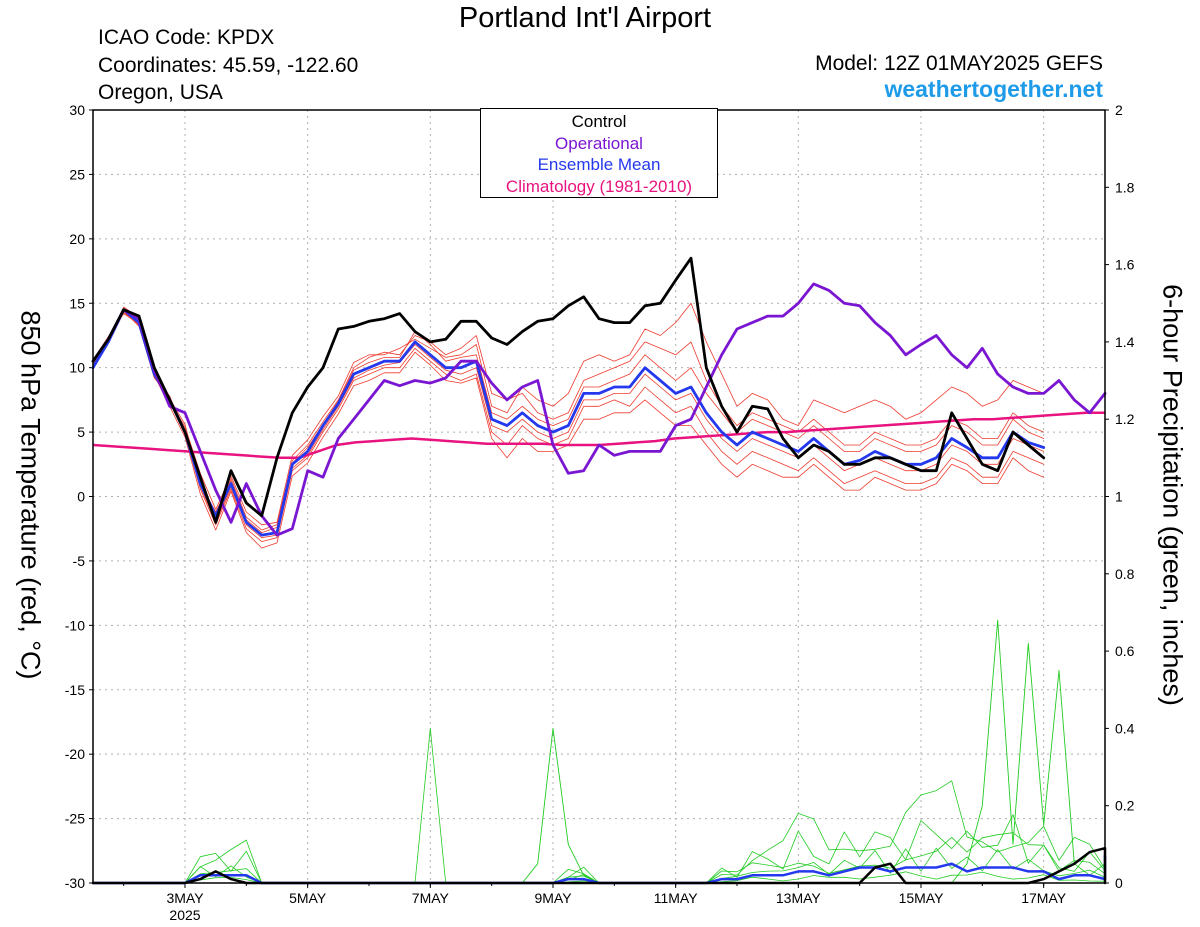 The width and height of the screenshot is (1200, 927). Describe the element at coordinates (77, 368) in the screenshot. I see `y-tick-label: 10` at that location.